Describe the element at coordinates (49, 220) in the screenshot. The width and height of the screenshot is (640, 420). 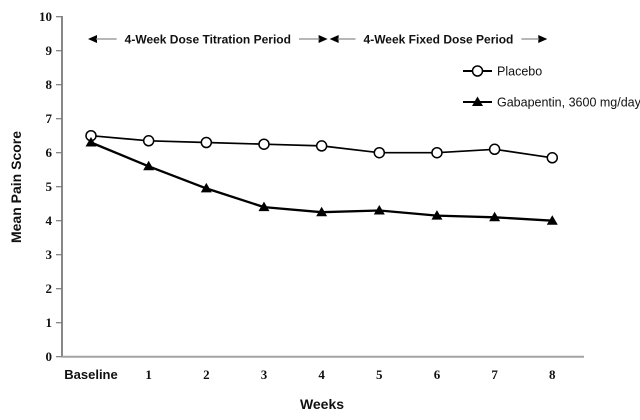
I see `y-tick-label: 4` at that location.